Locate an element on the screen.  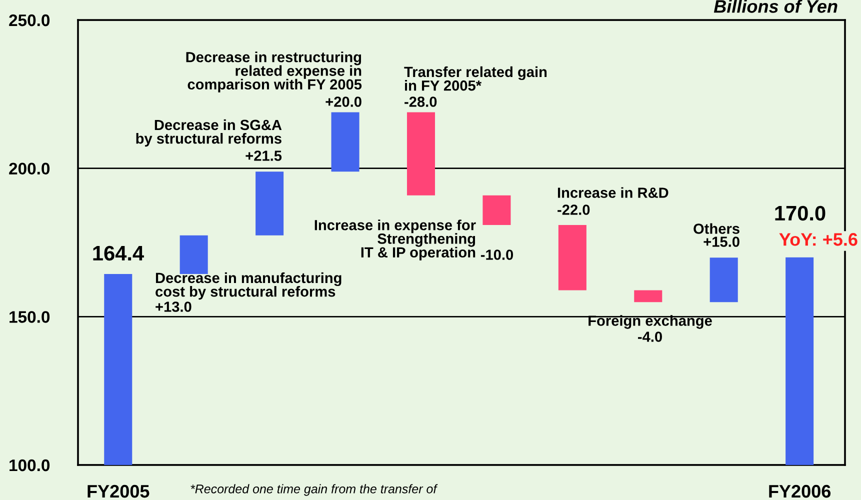
annotation: Others is located at coordinates (717, 228).